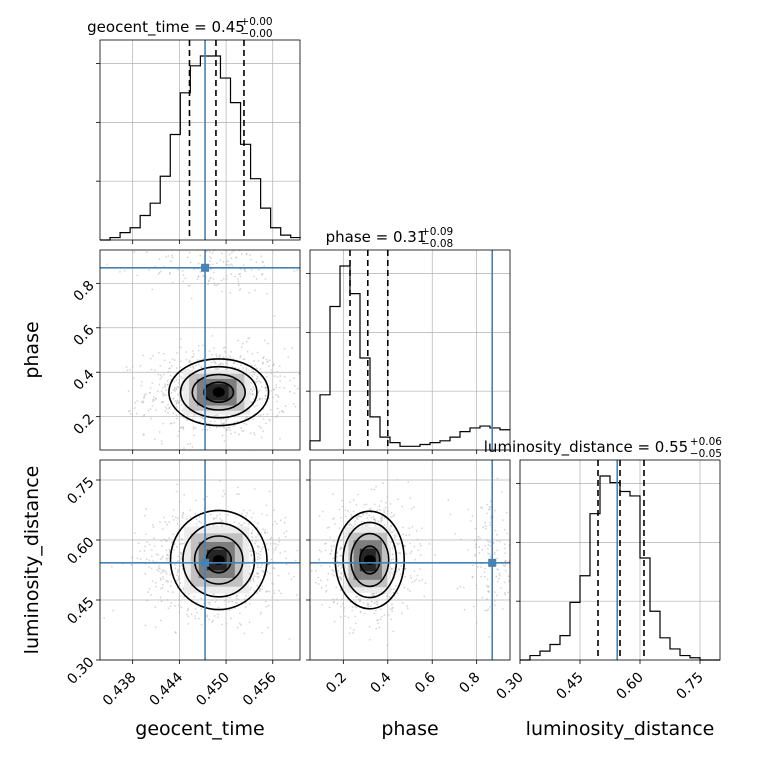 The image size is (760, 760). I want to click on x-tick-label: 0.4, so click(381, 682).